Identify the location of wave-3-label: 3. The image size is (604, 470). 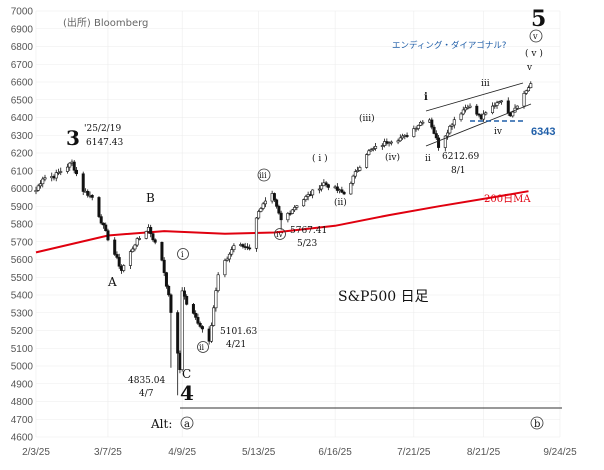
(73, 138).